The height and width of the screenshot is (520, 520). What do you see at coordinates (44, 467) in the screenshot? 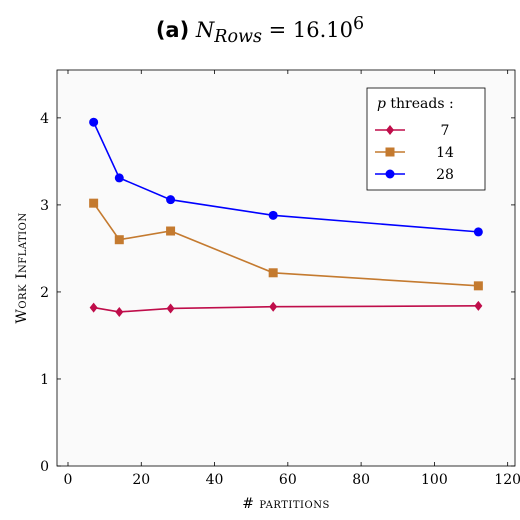
I see `y-tick-label: 0` at bounding box center [44, 467].